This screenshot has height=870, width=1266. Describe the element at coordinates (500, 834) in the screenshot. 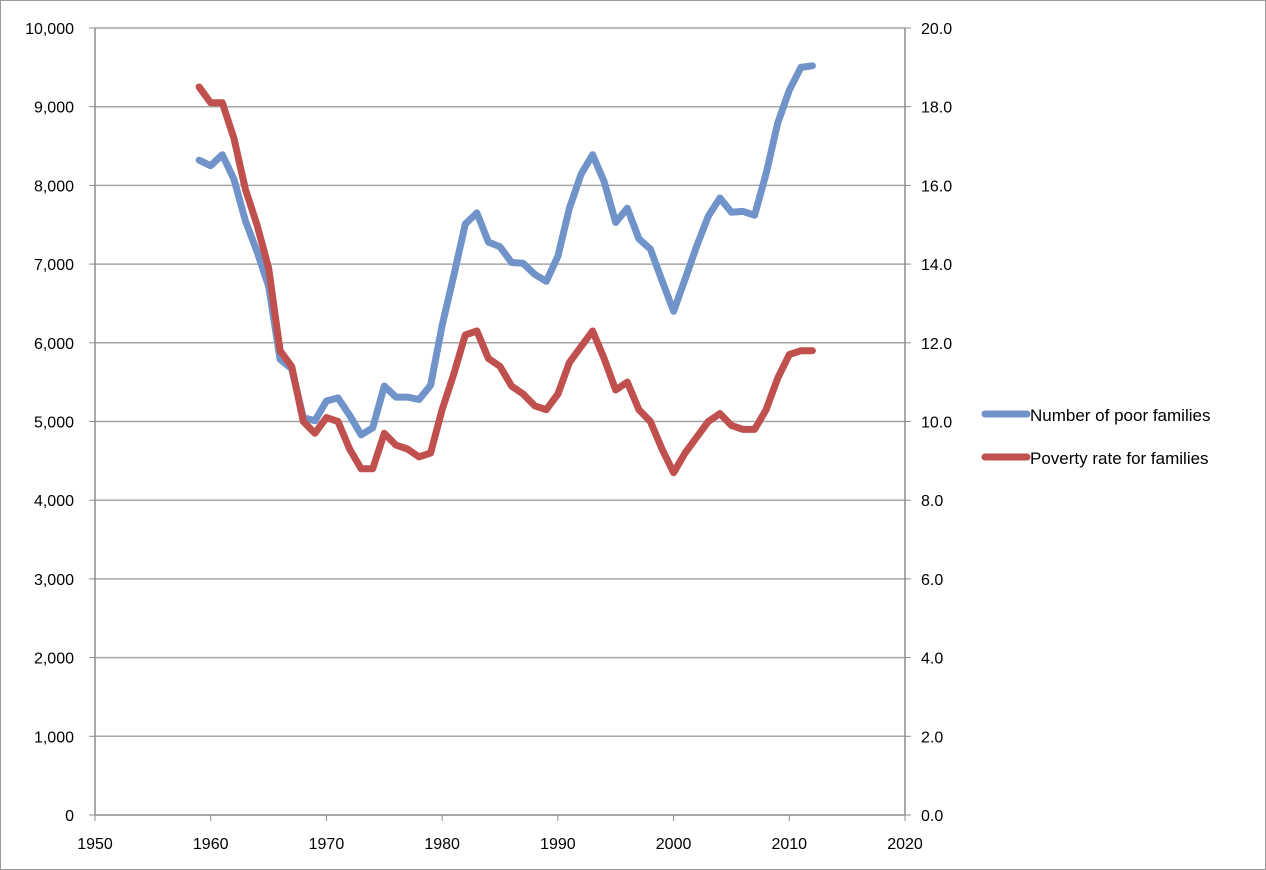

I see `x-axis-ticks: 1950 1960 1970 1980 1990 2000 2010 2020` at that location.